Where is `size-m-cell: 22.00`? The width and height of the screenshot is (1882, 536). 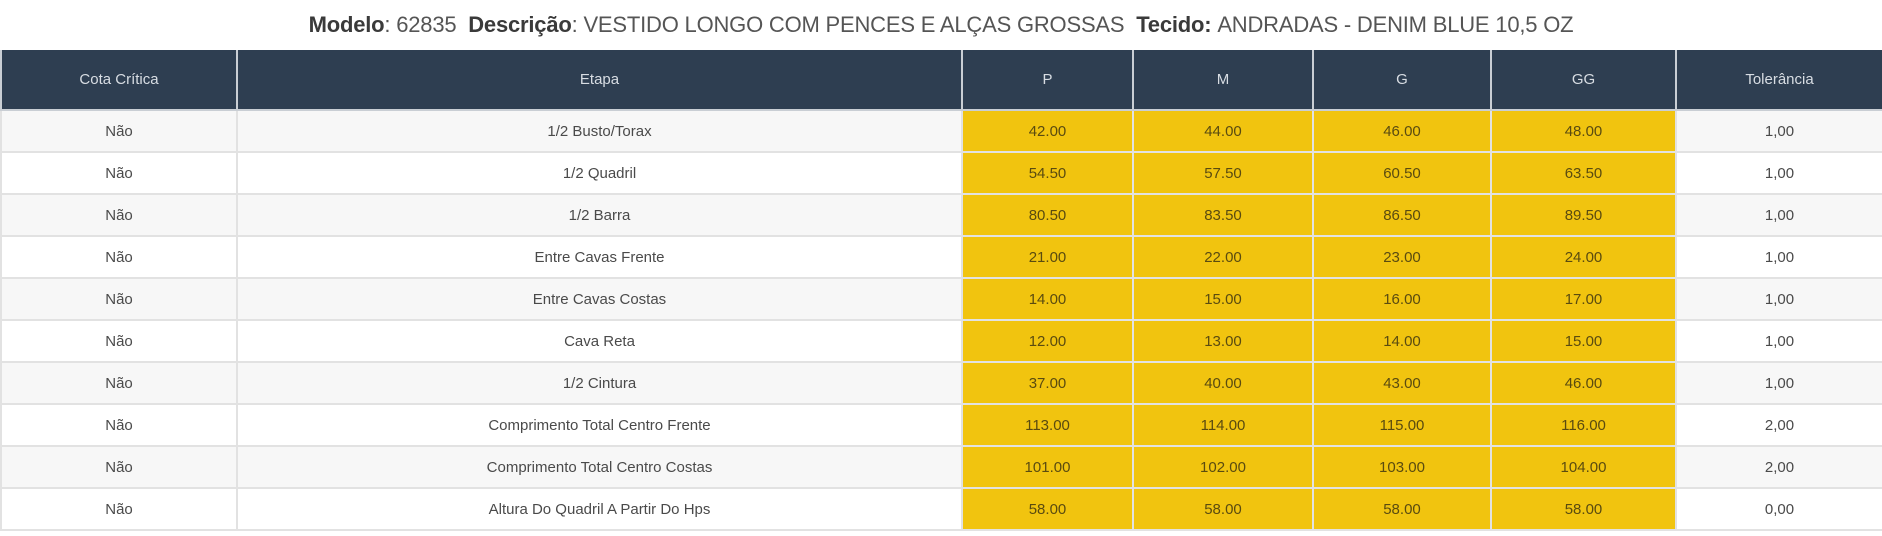
size-m-cell: 22.00 is located at coordinates (1223, 257).